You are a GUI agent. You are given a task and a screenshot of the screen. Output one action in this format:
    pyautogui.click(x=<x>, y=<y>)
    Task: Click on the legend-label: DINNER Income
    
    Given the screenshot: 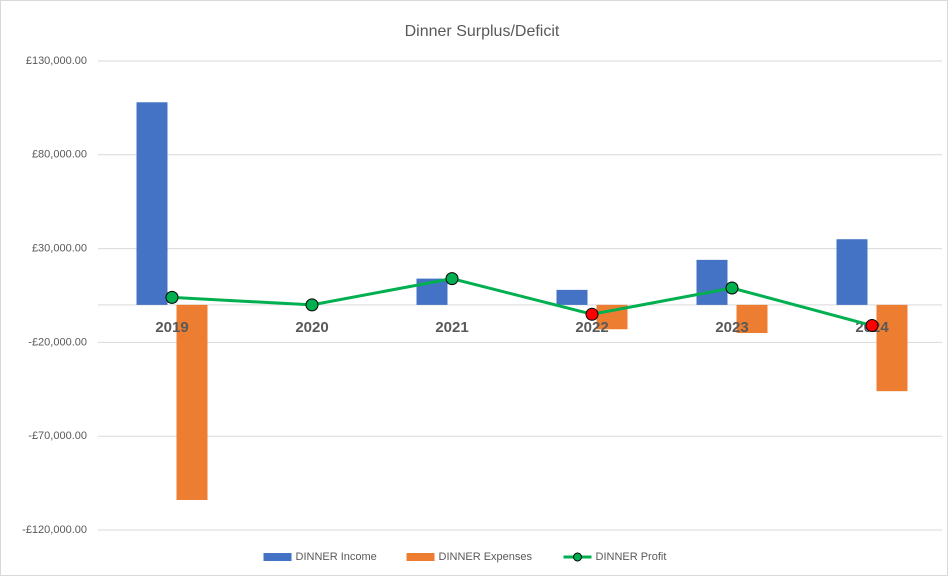 What is the action you would take?
    pyautogui.click(x=336, y=557)
    